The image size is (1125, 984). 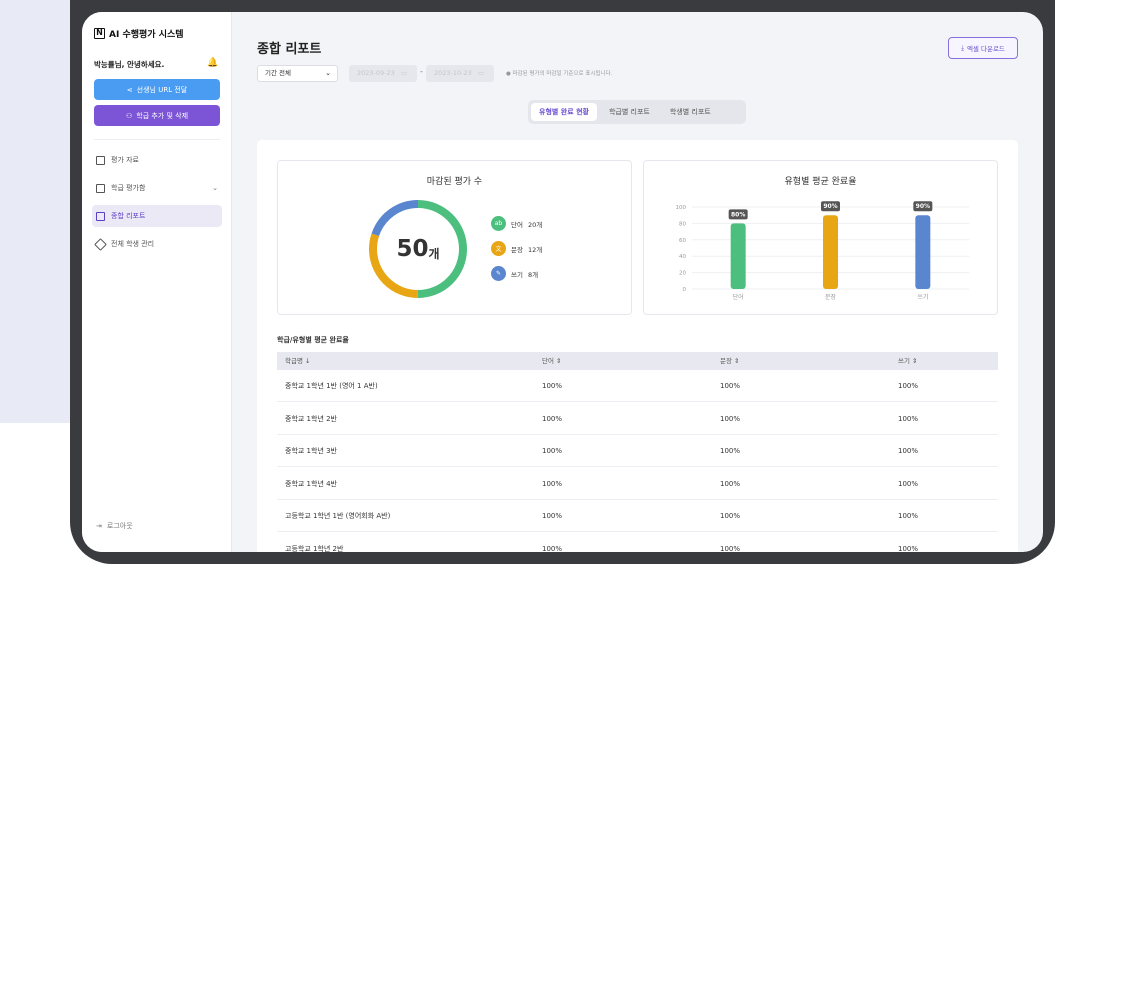 I want to click on excel-download-label: 엑셀 다운로드, so click(x=985, y=49).